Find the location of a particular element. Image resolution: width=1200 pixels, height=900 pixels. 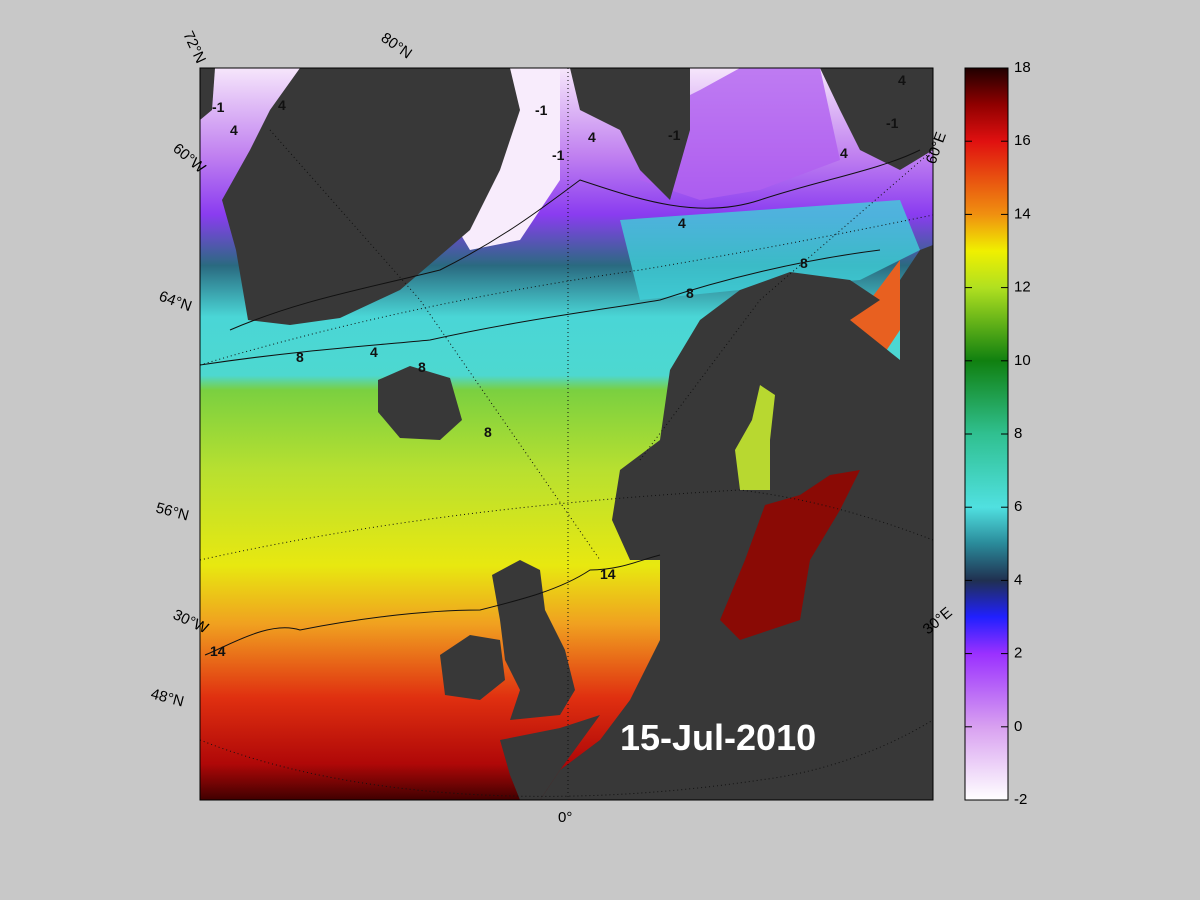

graticule-label: 0° is located at coordinates (565, 817).